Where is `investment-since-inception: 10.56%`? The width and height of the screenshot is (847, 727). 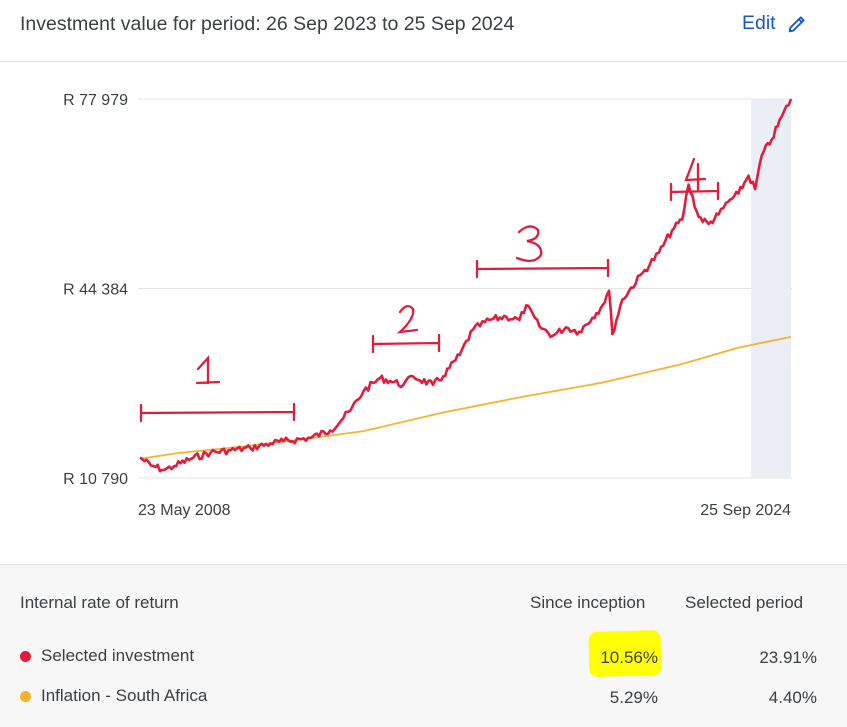 investment-since-inception: 10.56% is located at coordinates (629, 657).